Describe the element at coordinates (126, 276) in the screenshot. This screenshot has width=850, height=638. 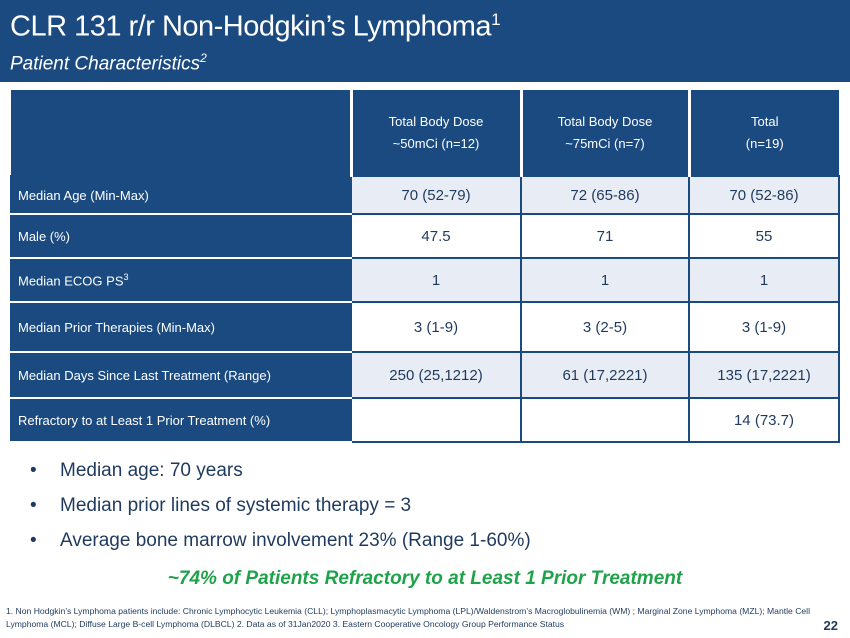
I see `row-label-superscript: 3` at that location.